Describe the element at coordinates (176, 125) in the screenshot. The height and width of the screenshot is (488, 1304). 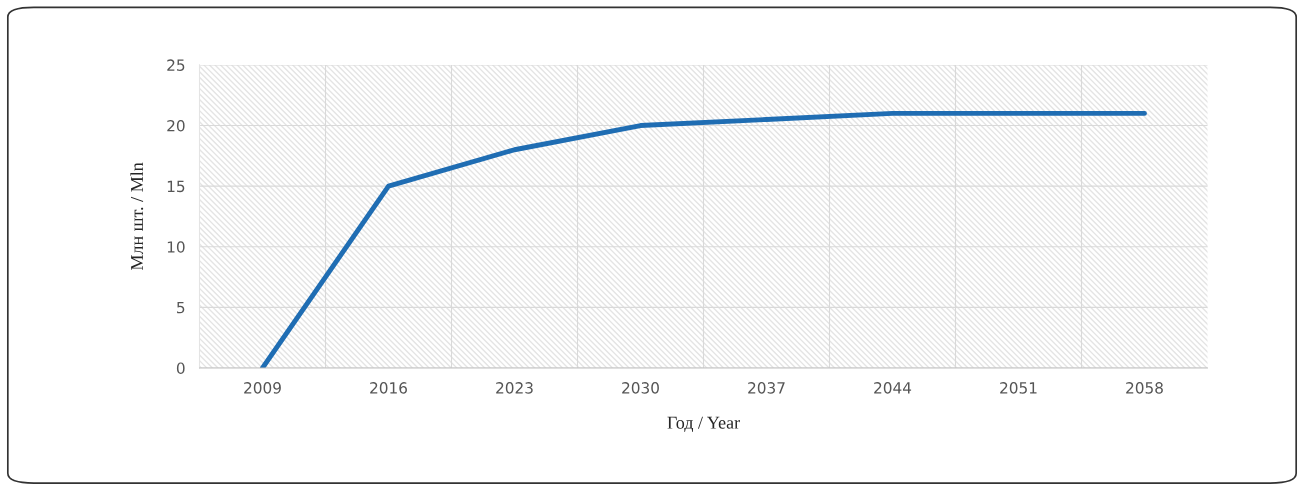
I see `y-tick-label: 20` at that location.